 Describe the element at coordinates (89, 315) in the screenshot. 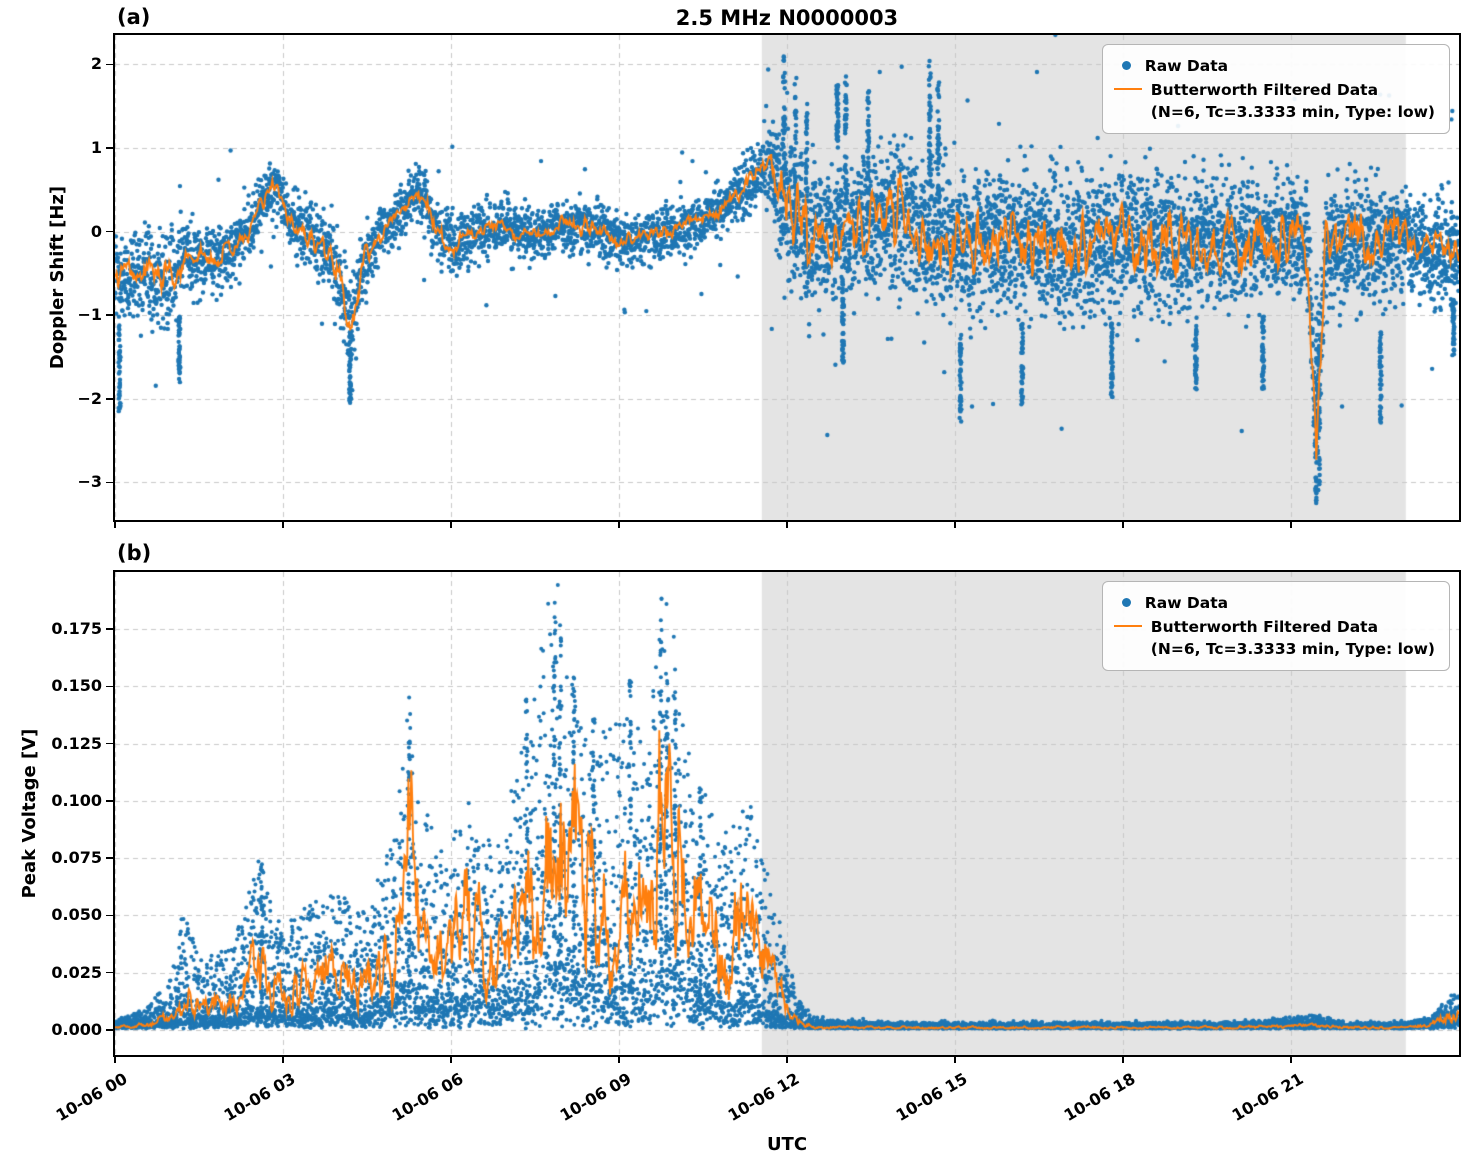

I see `y-tick-label: −1` at that location.